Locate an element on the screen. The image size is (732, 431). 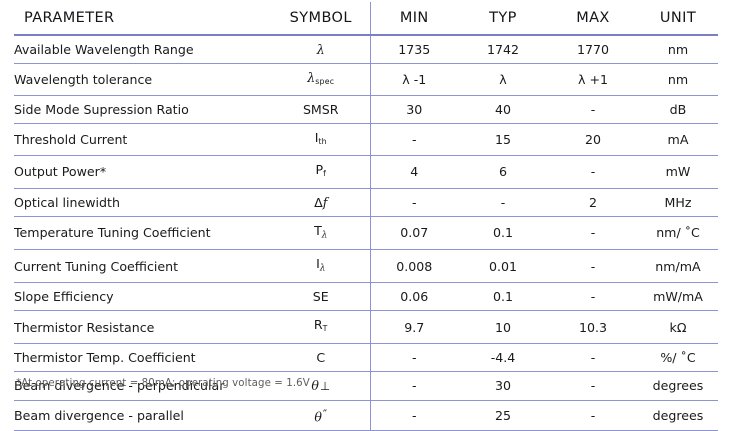
column-header-unit: UNIT is located at coordinates (678, 19).